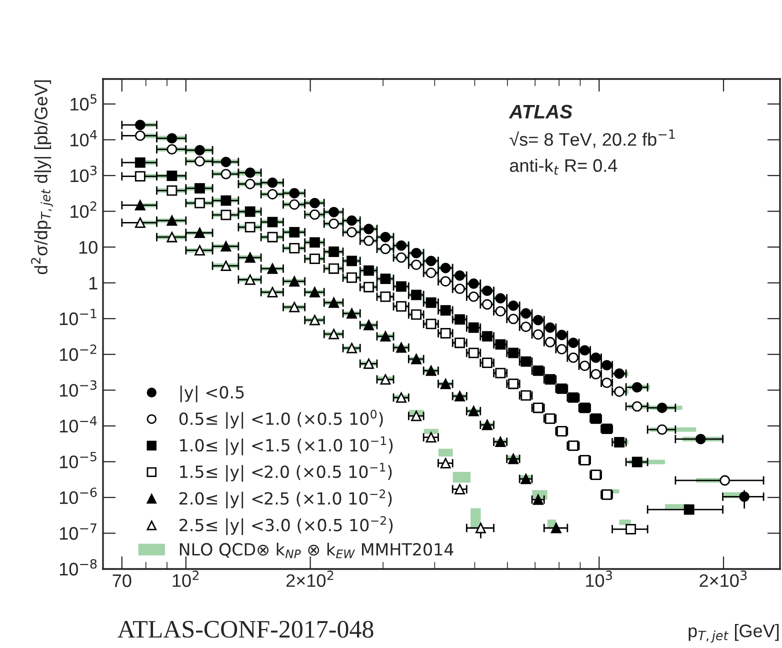  I want to click on y-tick-label: 10$^{−5}$, so click(78, 460).